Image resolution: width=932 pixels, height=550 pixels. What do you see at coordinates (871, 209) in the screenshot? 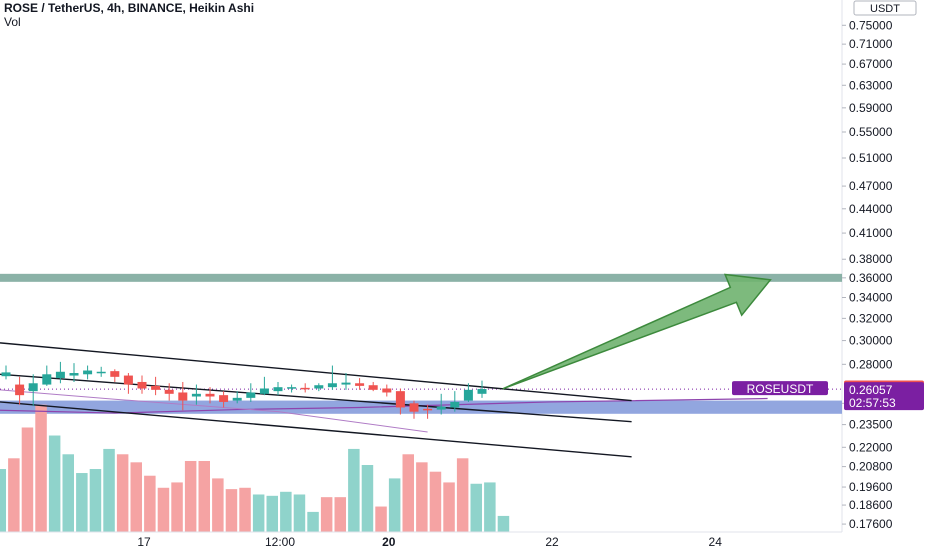
I see `price-tick-label: 0.44000` at bounding box center [871, 209].